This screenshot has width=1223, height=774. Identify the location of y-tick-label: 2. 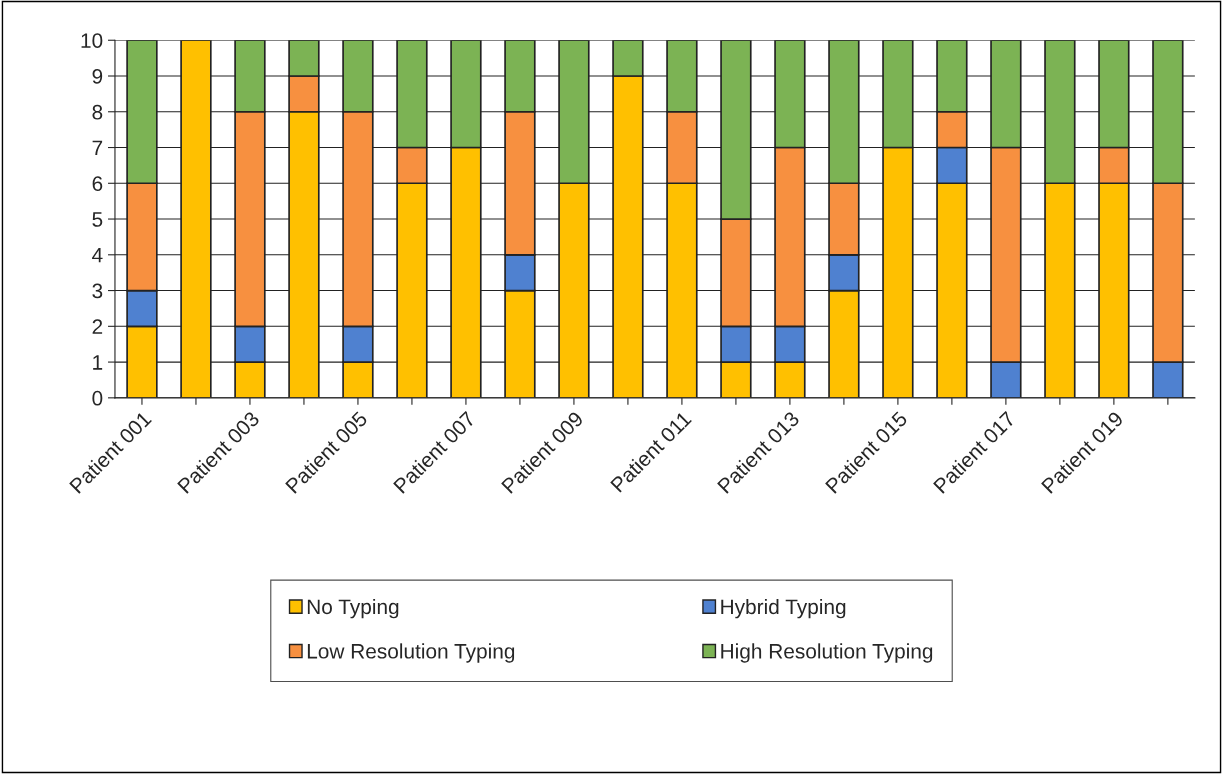
(97, 326).